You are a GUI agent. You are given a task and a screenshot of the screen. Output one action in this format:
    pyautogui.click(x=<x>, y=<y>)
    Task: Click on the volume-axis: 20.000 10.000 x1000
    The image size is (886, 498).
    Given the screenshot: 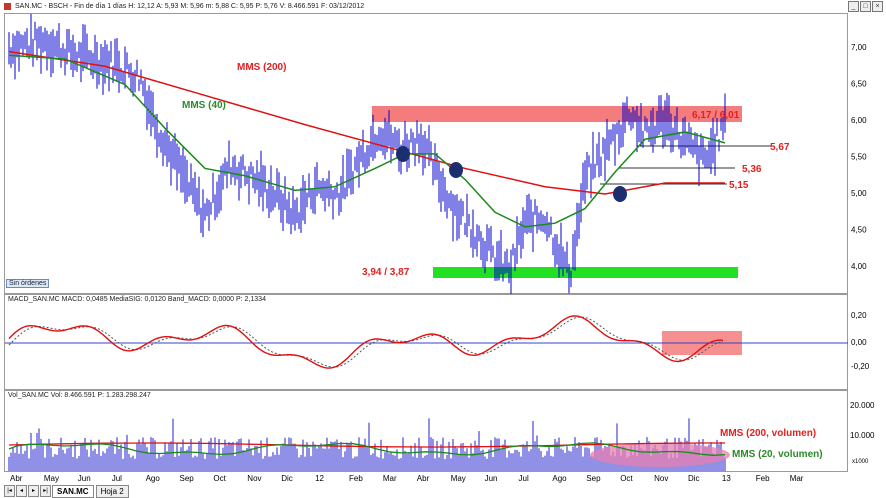 What is the action you would take?
    pyautogui.click(x=867, y=431)
    